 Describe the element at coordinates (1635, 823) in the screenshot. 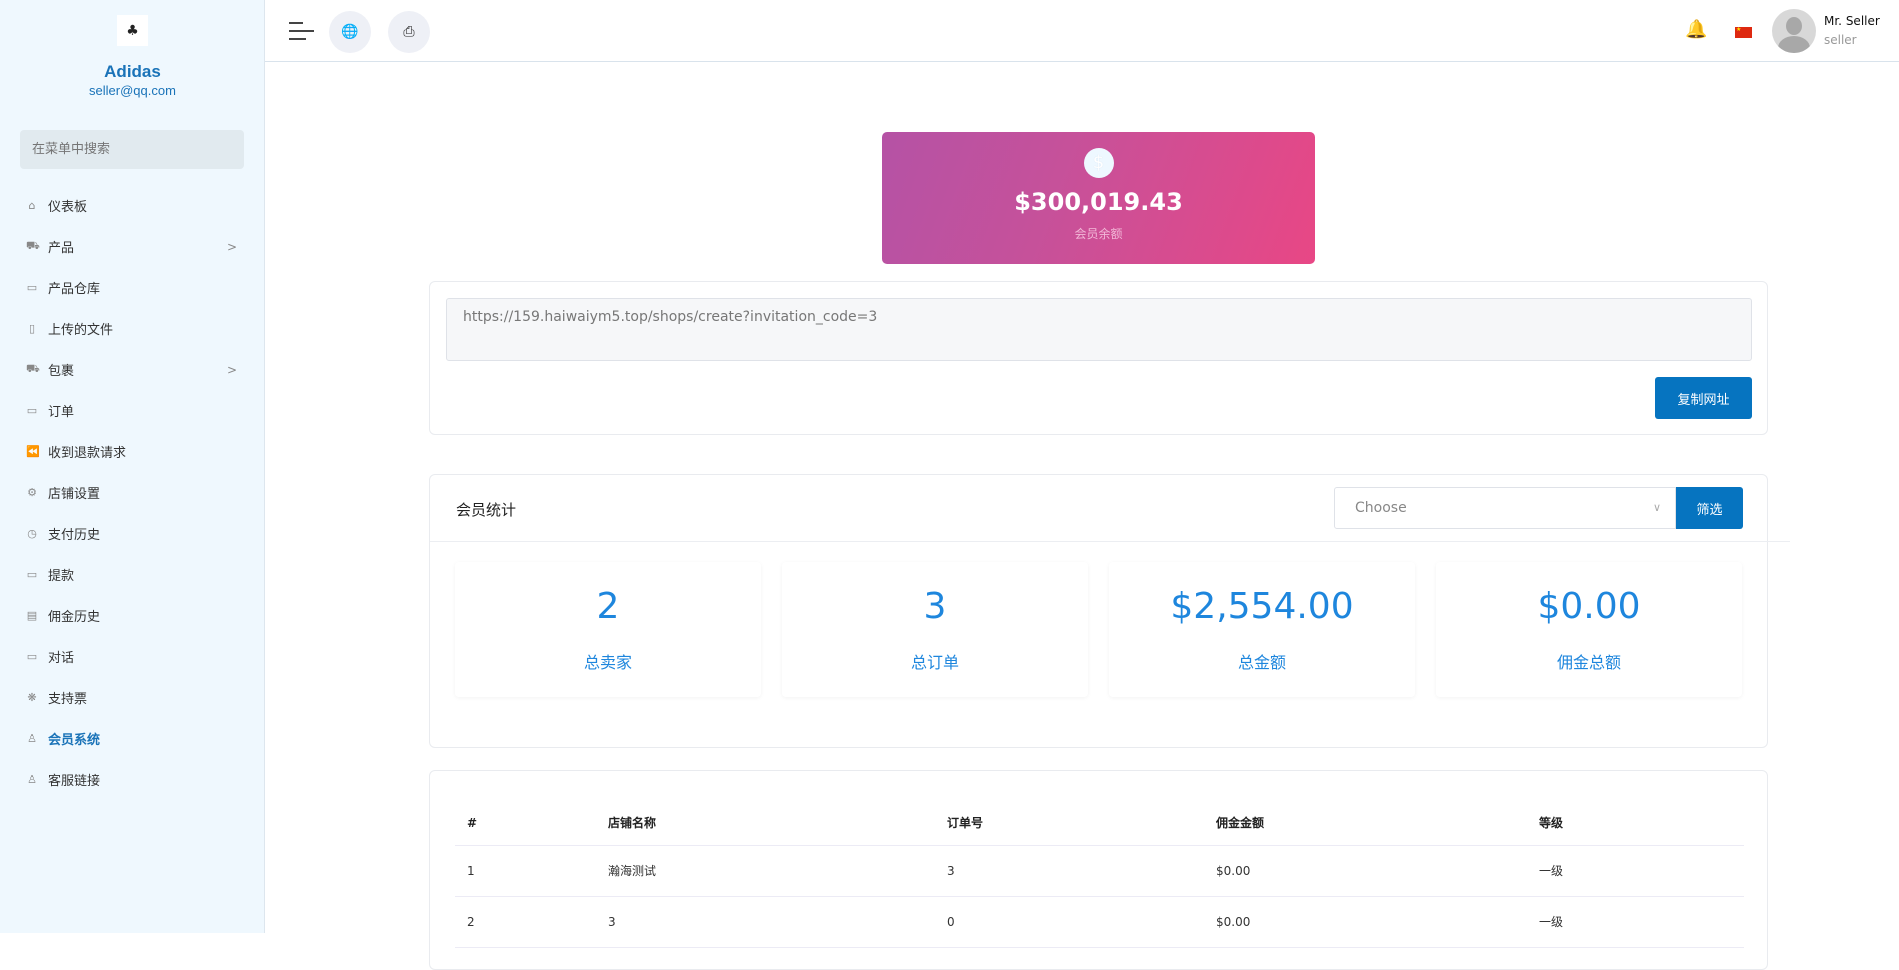

I see `column-header: 等级` at that location.